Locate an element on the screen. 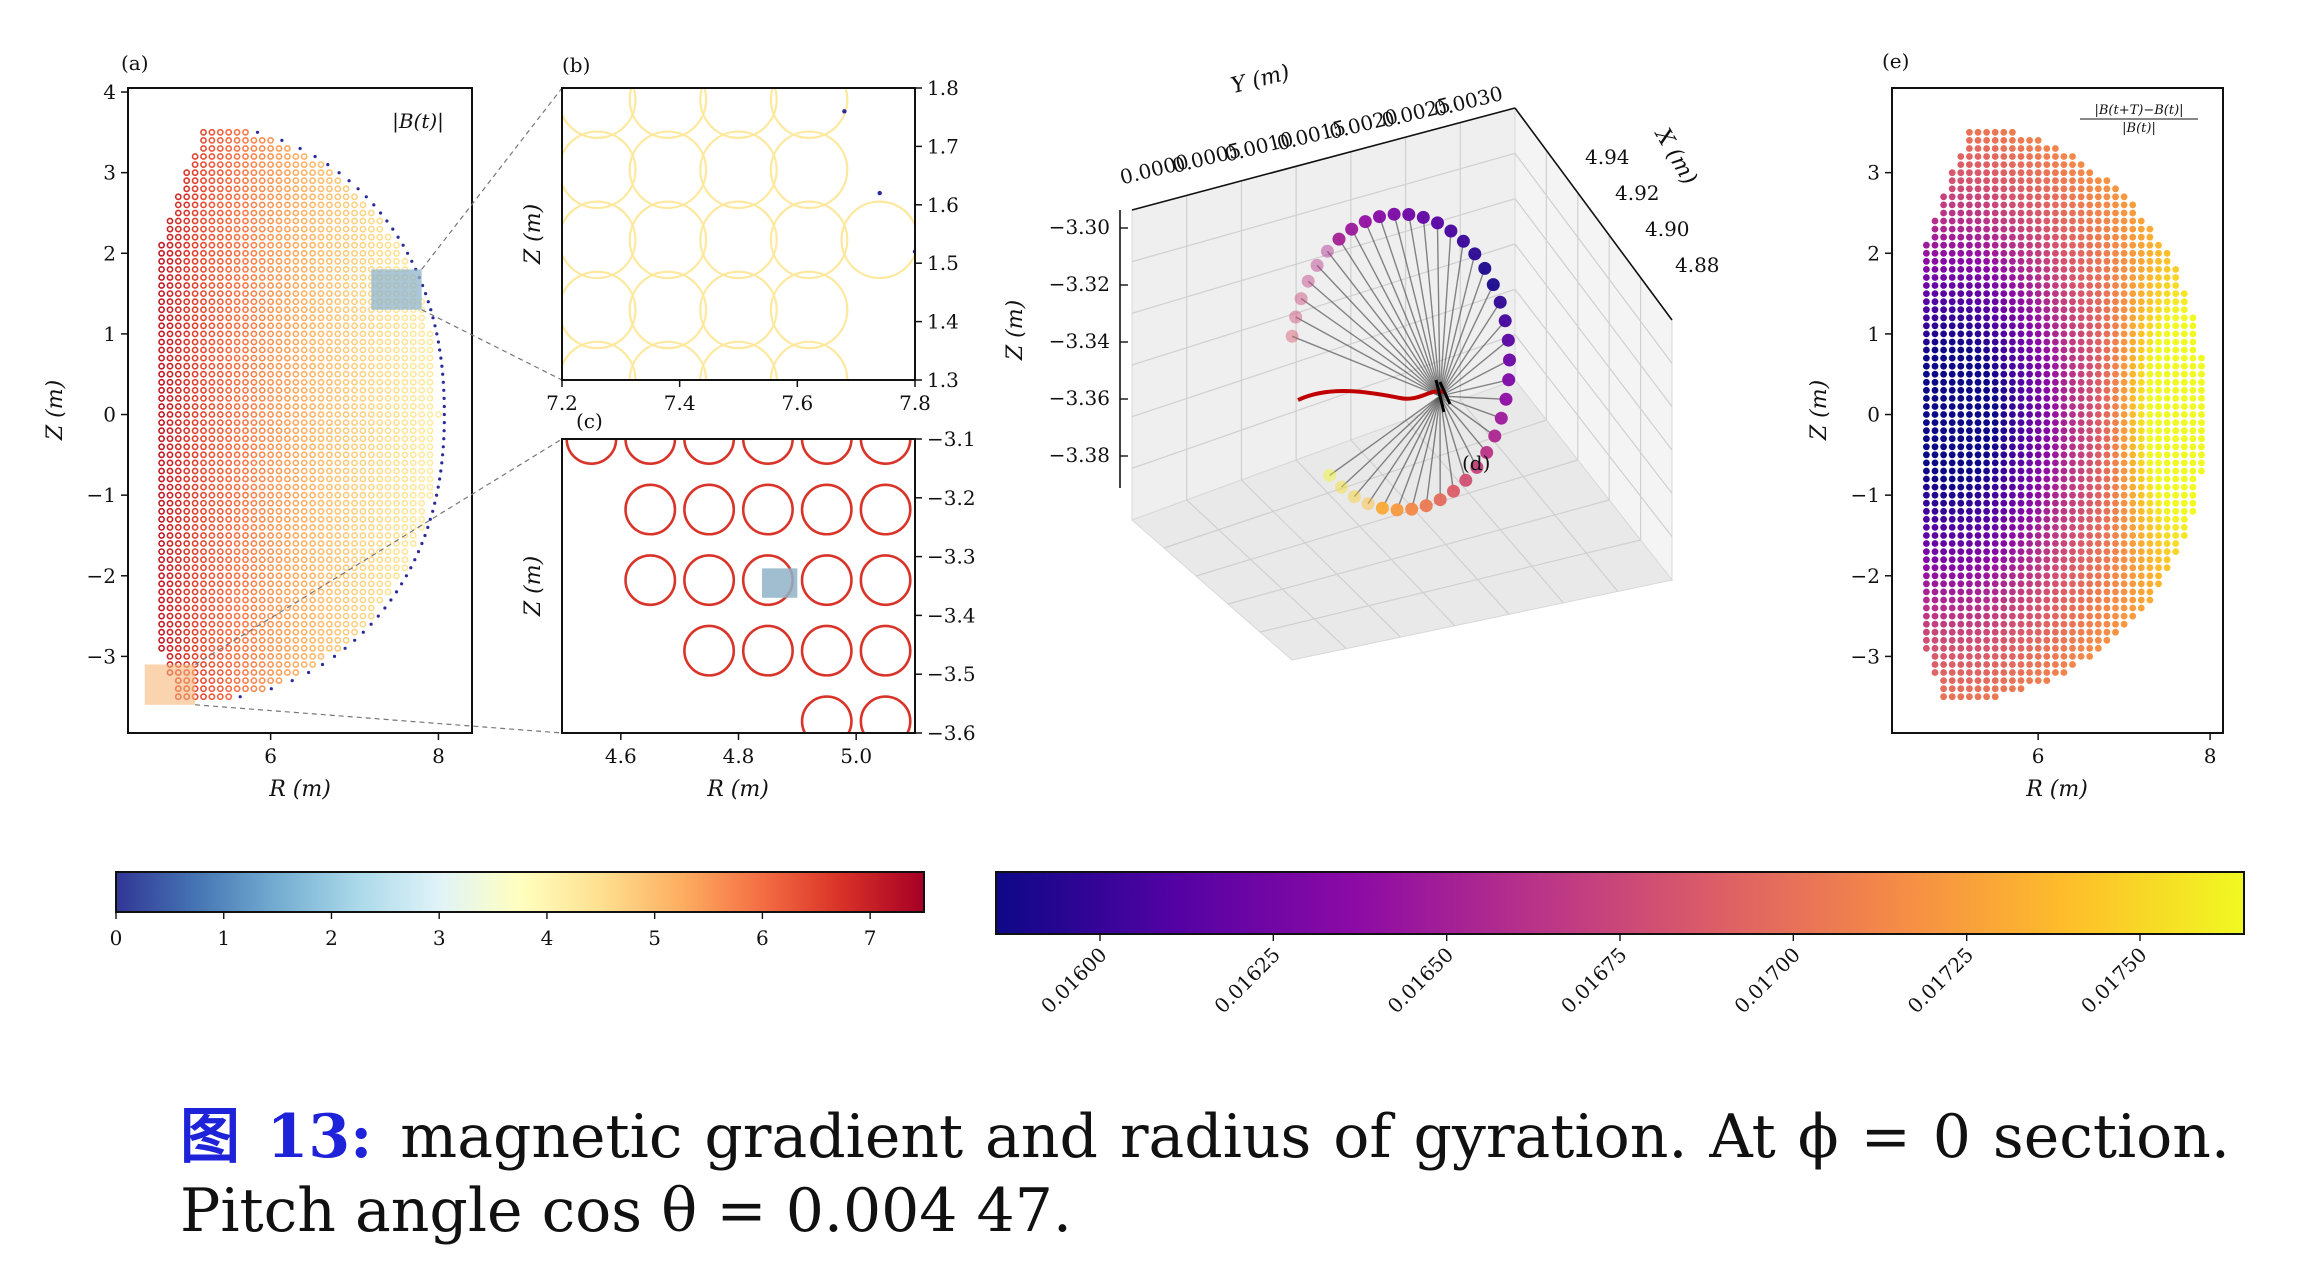 This screenshot has height=1270, width=2324. panel-b-gyro-circle is located at coordinates (809, 170).